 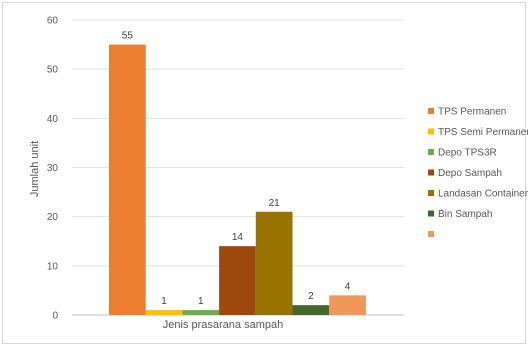 I want to click on legend-label: TPS Semi Permanen, so click(x=483, y=132).